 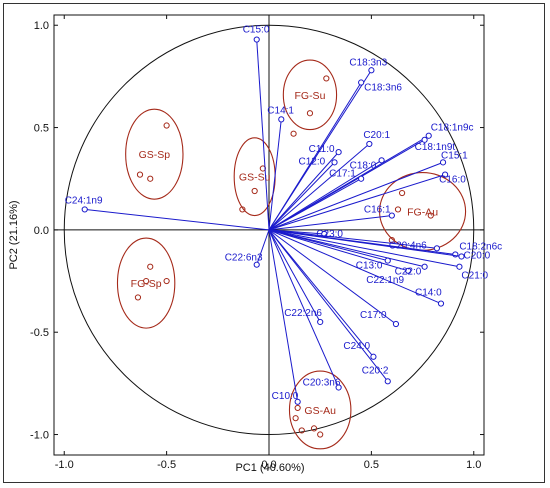 What do you see at coordinates (342, 174) in the screenshot?
I see `loading-label: C17:1` at bounding box center [342, 174].